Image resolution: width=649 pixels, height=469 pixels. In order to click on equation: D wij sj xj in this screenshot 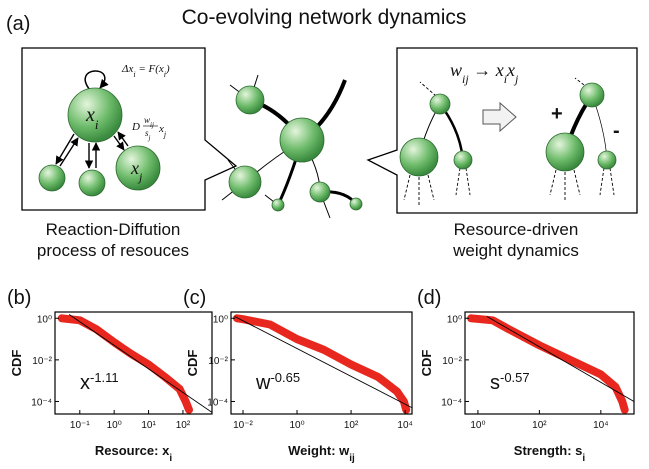, I will do `click(149, 128)`.